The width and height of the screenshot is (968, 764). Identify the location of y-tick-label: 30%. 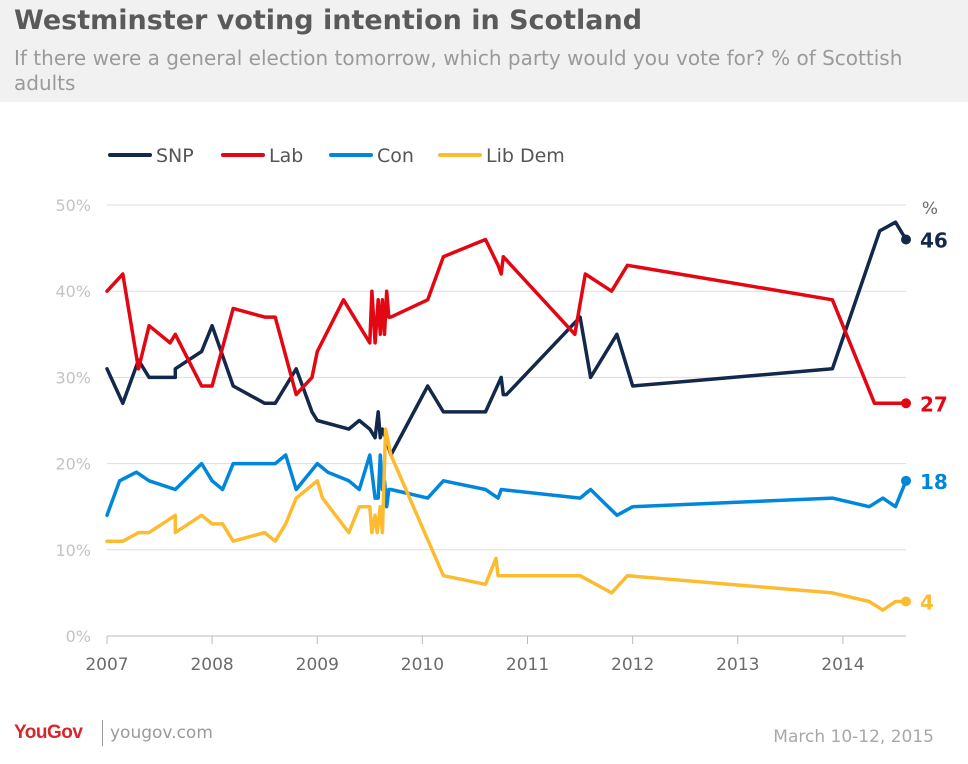
(73, 377).